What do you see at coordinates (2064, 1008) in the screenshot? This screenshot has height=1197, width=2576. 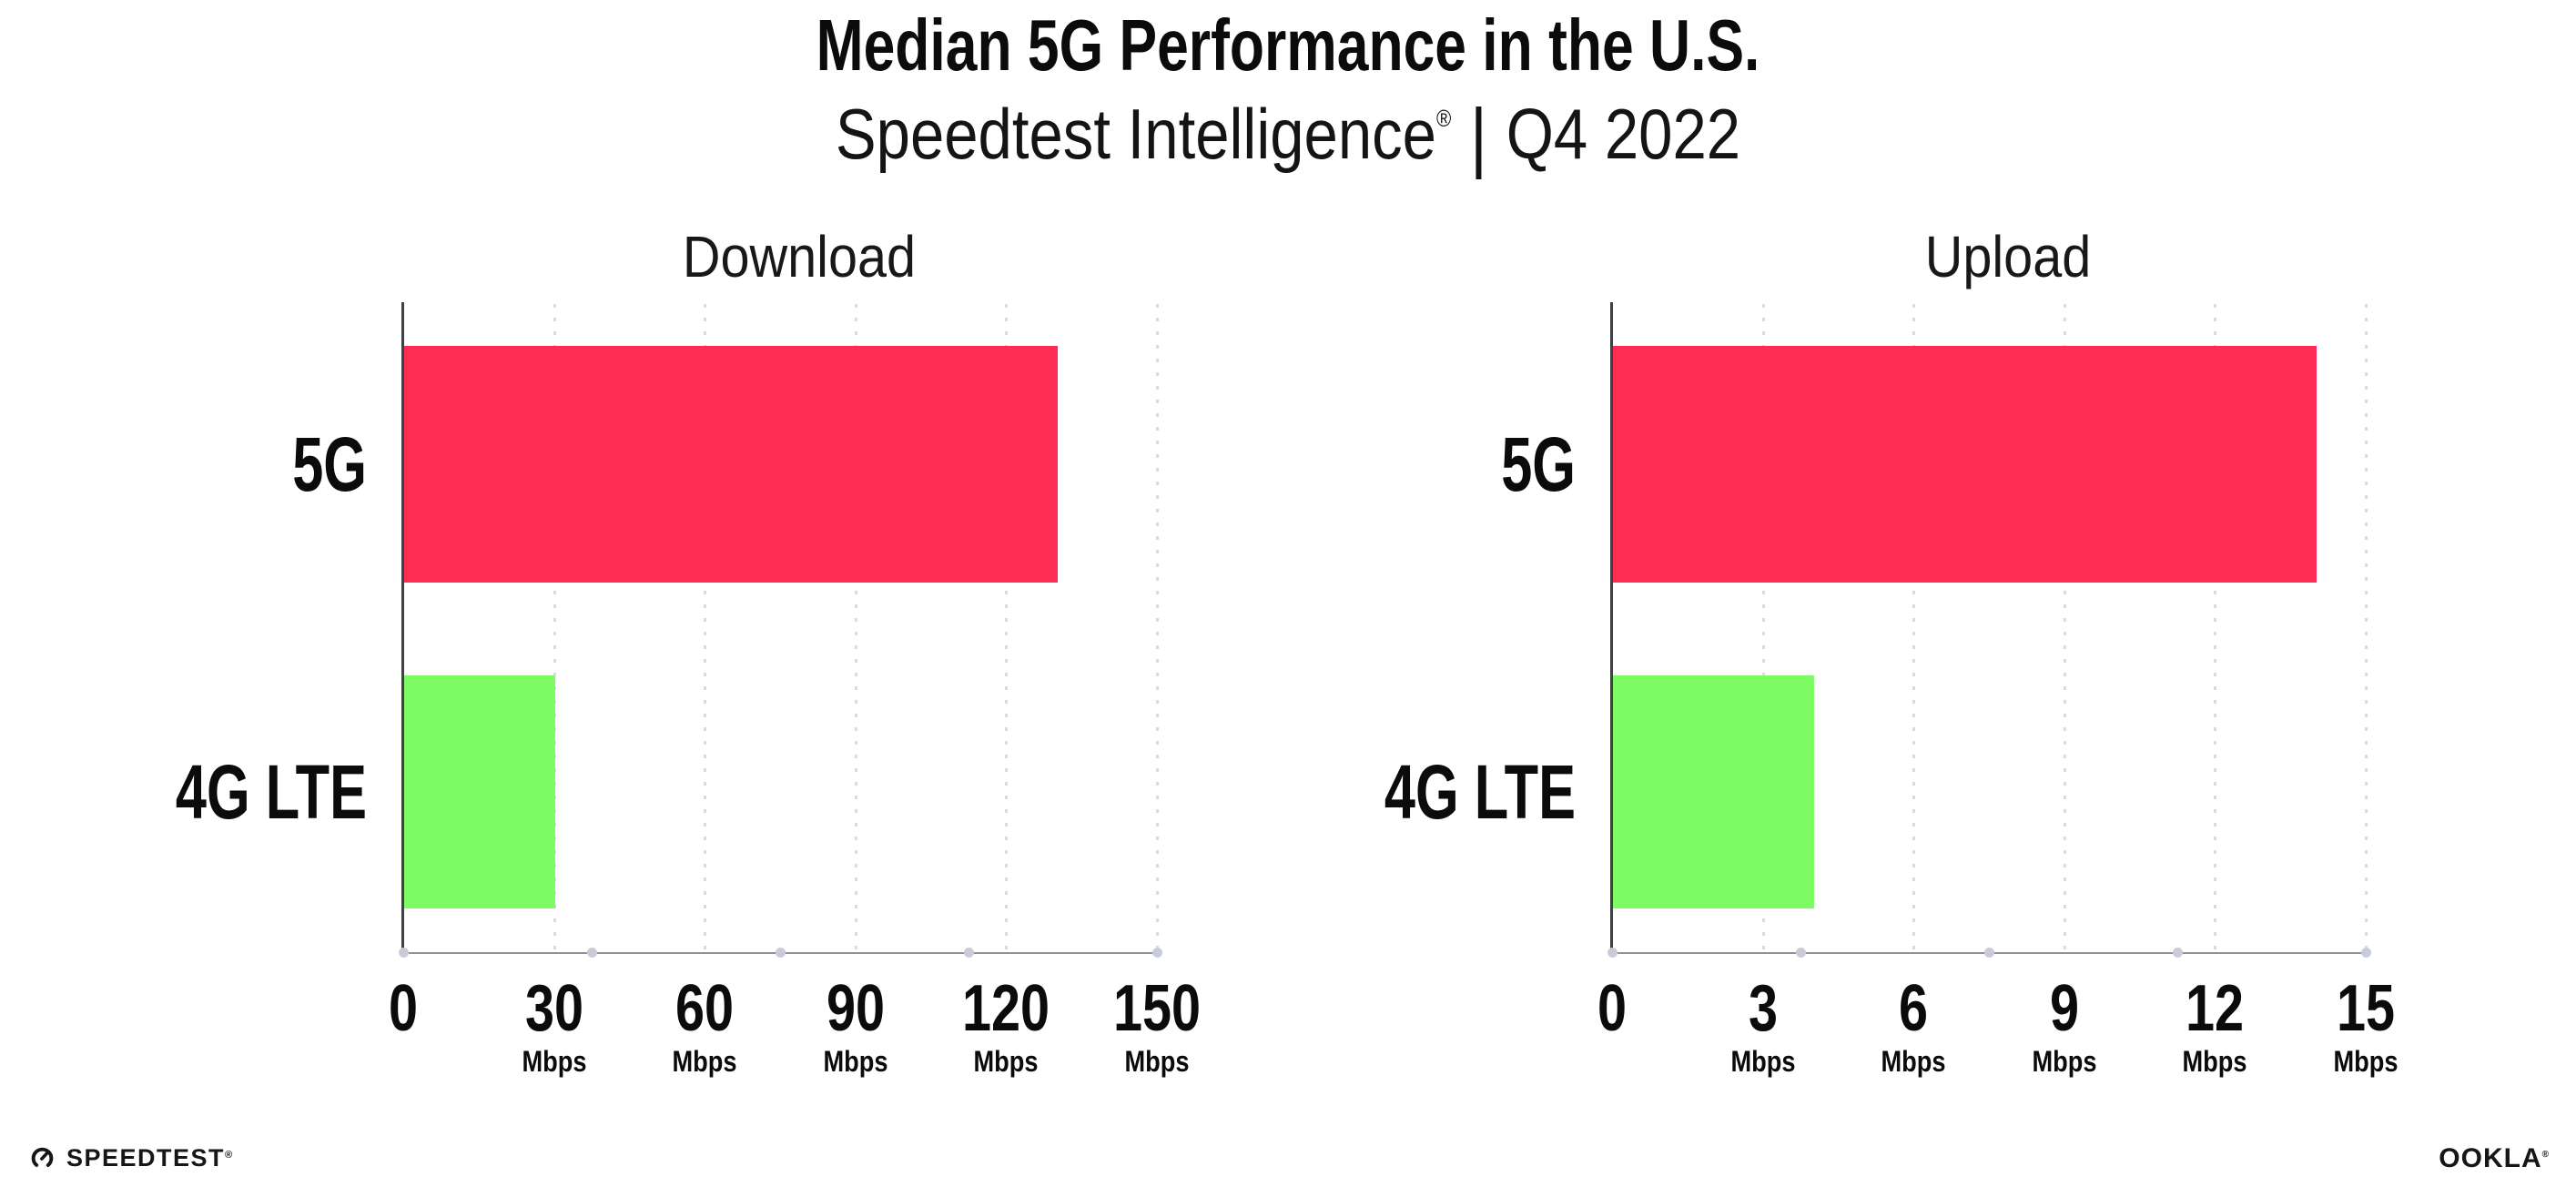 I see `x-tick-9: 9` at bounding box center [2064, 1008].